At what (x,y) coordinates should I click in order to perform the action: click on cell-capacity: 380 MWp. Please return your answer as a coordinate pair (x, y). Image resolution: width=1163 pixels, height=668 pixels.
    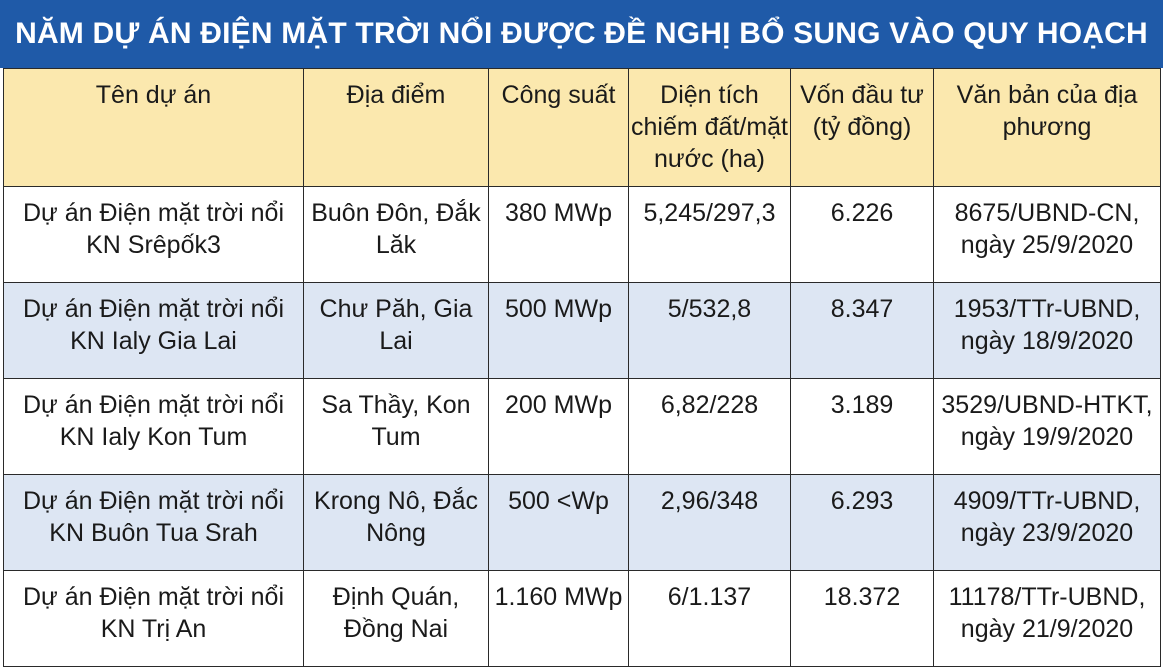
    Looking at the image, I should click on (558, 234).